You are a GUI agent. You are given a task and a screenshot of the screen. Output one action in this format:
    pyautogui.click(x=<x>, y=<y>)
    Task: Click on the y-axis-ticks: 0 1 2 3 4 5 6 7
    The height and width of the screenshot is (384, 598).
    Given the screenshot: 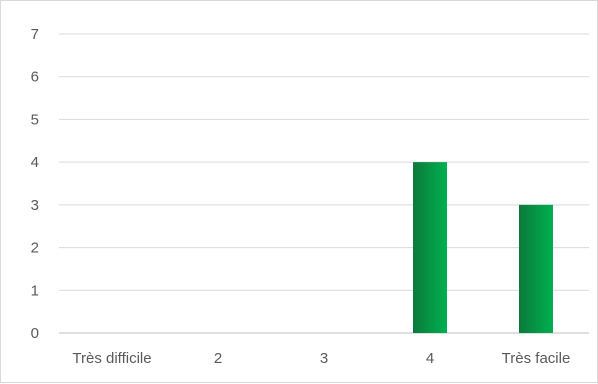 What is the action you would take?
    pyautogui.click(x=35, y=184)
    